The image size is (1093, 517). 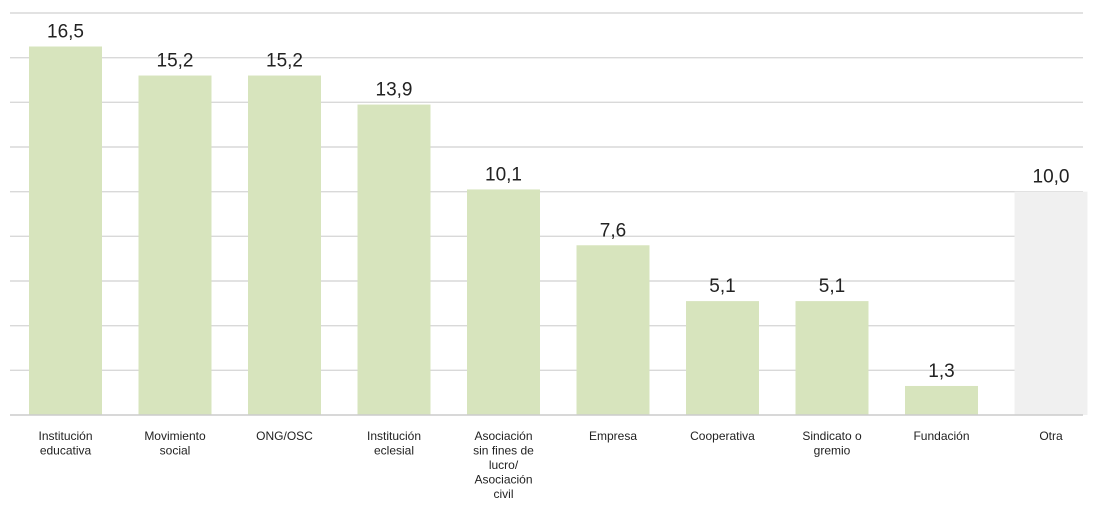 I want to click on category-label: Sindicato o gremio, so click(x=832, y=443).